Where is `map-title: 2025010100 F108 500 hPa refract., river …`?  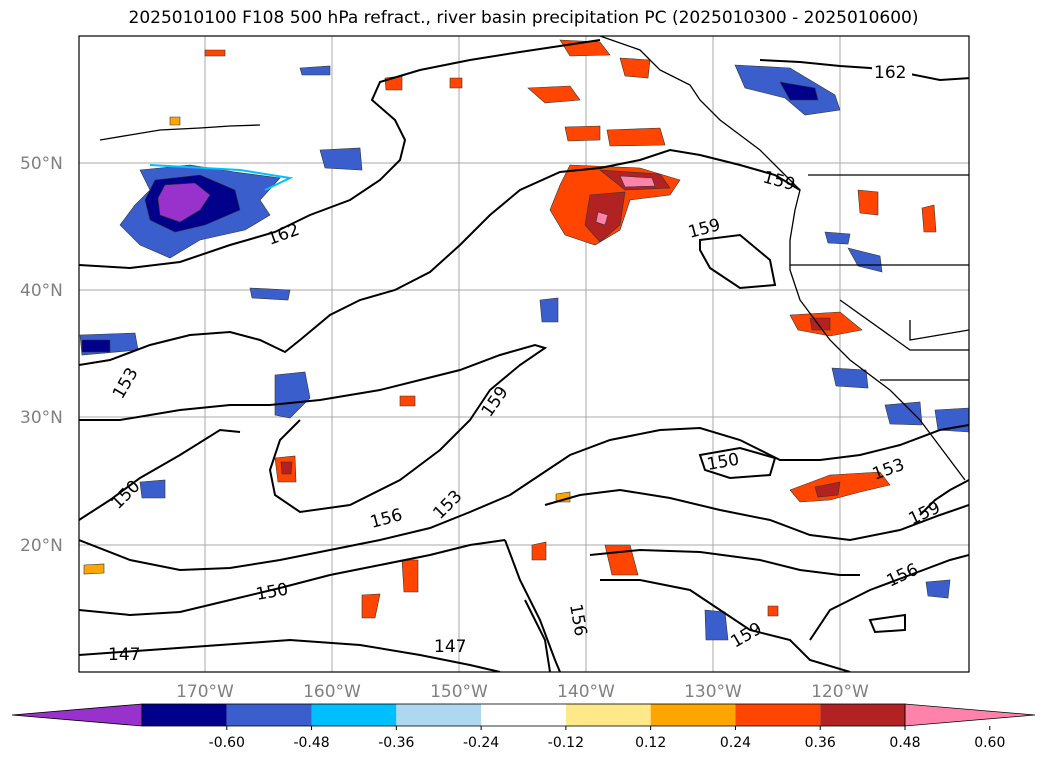 map-title: 2025010100 F108 500 hPa refract., river … is located at coordinates (523, 18).